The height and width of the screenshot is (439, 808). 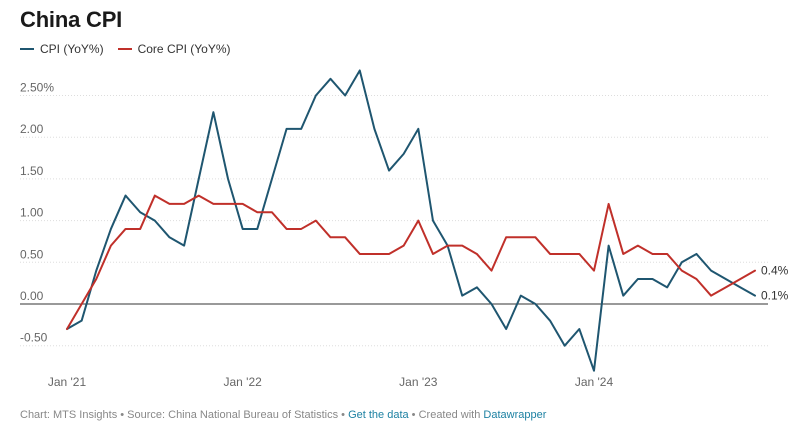 I want to click on legend-swatch-core-cpi, so click(x=124, y=49).